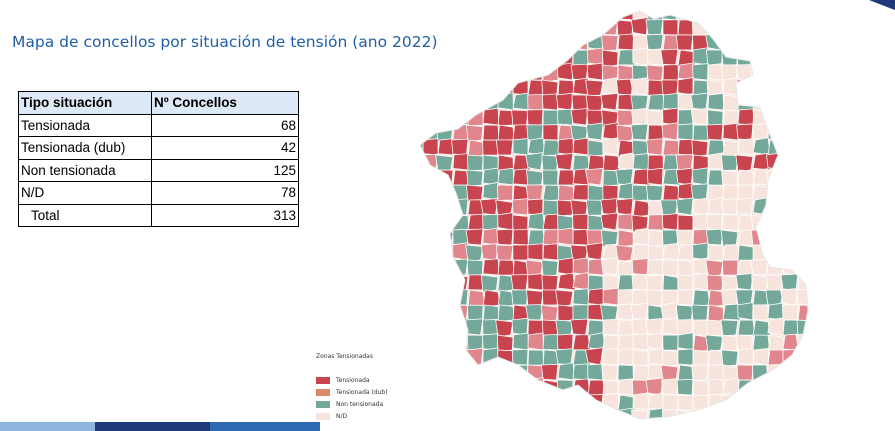  What do you see at coordinates (360, 404) in the screenshot?
I see `legend-label: Non tensionada` at bounding box center [360, 404].